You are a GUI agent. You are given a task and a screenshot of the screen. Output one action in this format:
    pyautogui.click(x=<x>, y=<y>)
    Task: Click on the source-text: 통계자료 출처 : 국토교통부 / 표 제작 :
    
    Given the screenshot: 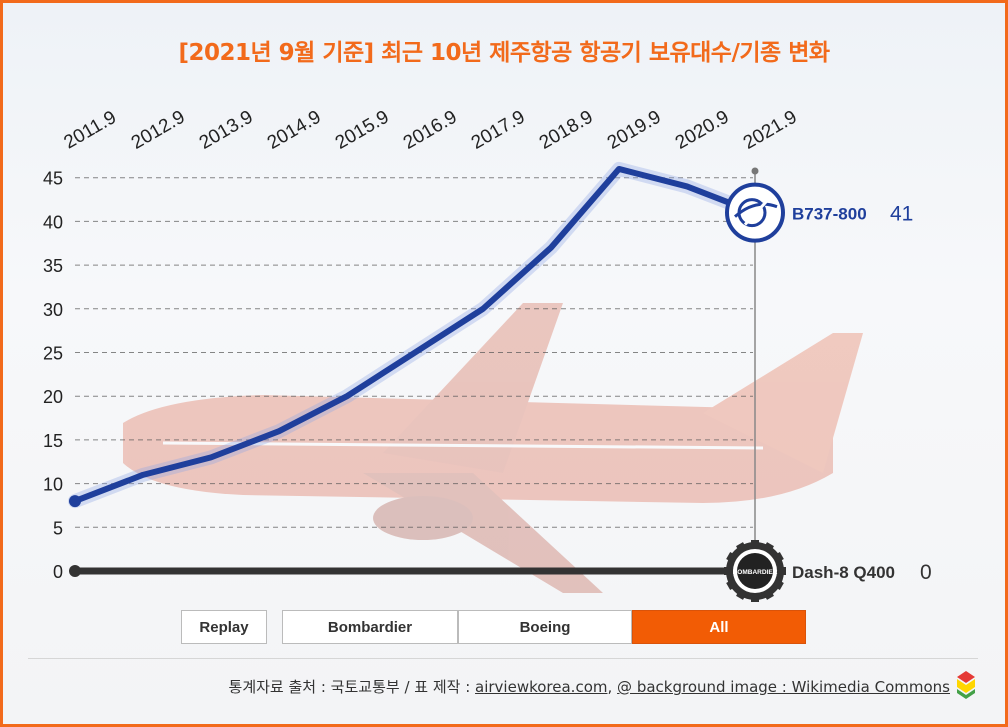 What is the action you would take?
    pyautogui.click(x=352, y=687)
    